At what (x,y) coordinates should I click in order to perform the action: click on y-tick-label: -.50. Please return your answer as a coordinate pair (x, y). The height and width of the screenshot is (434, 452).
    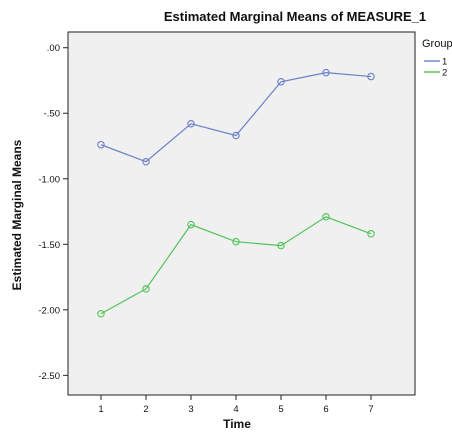
    Looking at the image, I should click on (52, 114).